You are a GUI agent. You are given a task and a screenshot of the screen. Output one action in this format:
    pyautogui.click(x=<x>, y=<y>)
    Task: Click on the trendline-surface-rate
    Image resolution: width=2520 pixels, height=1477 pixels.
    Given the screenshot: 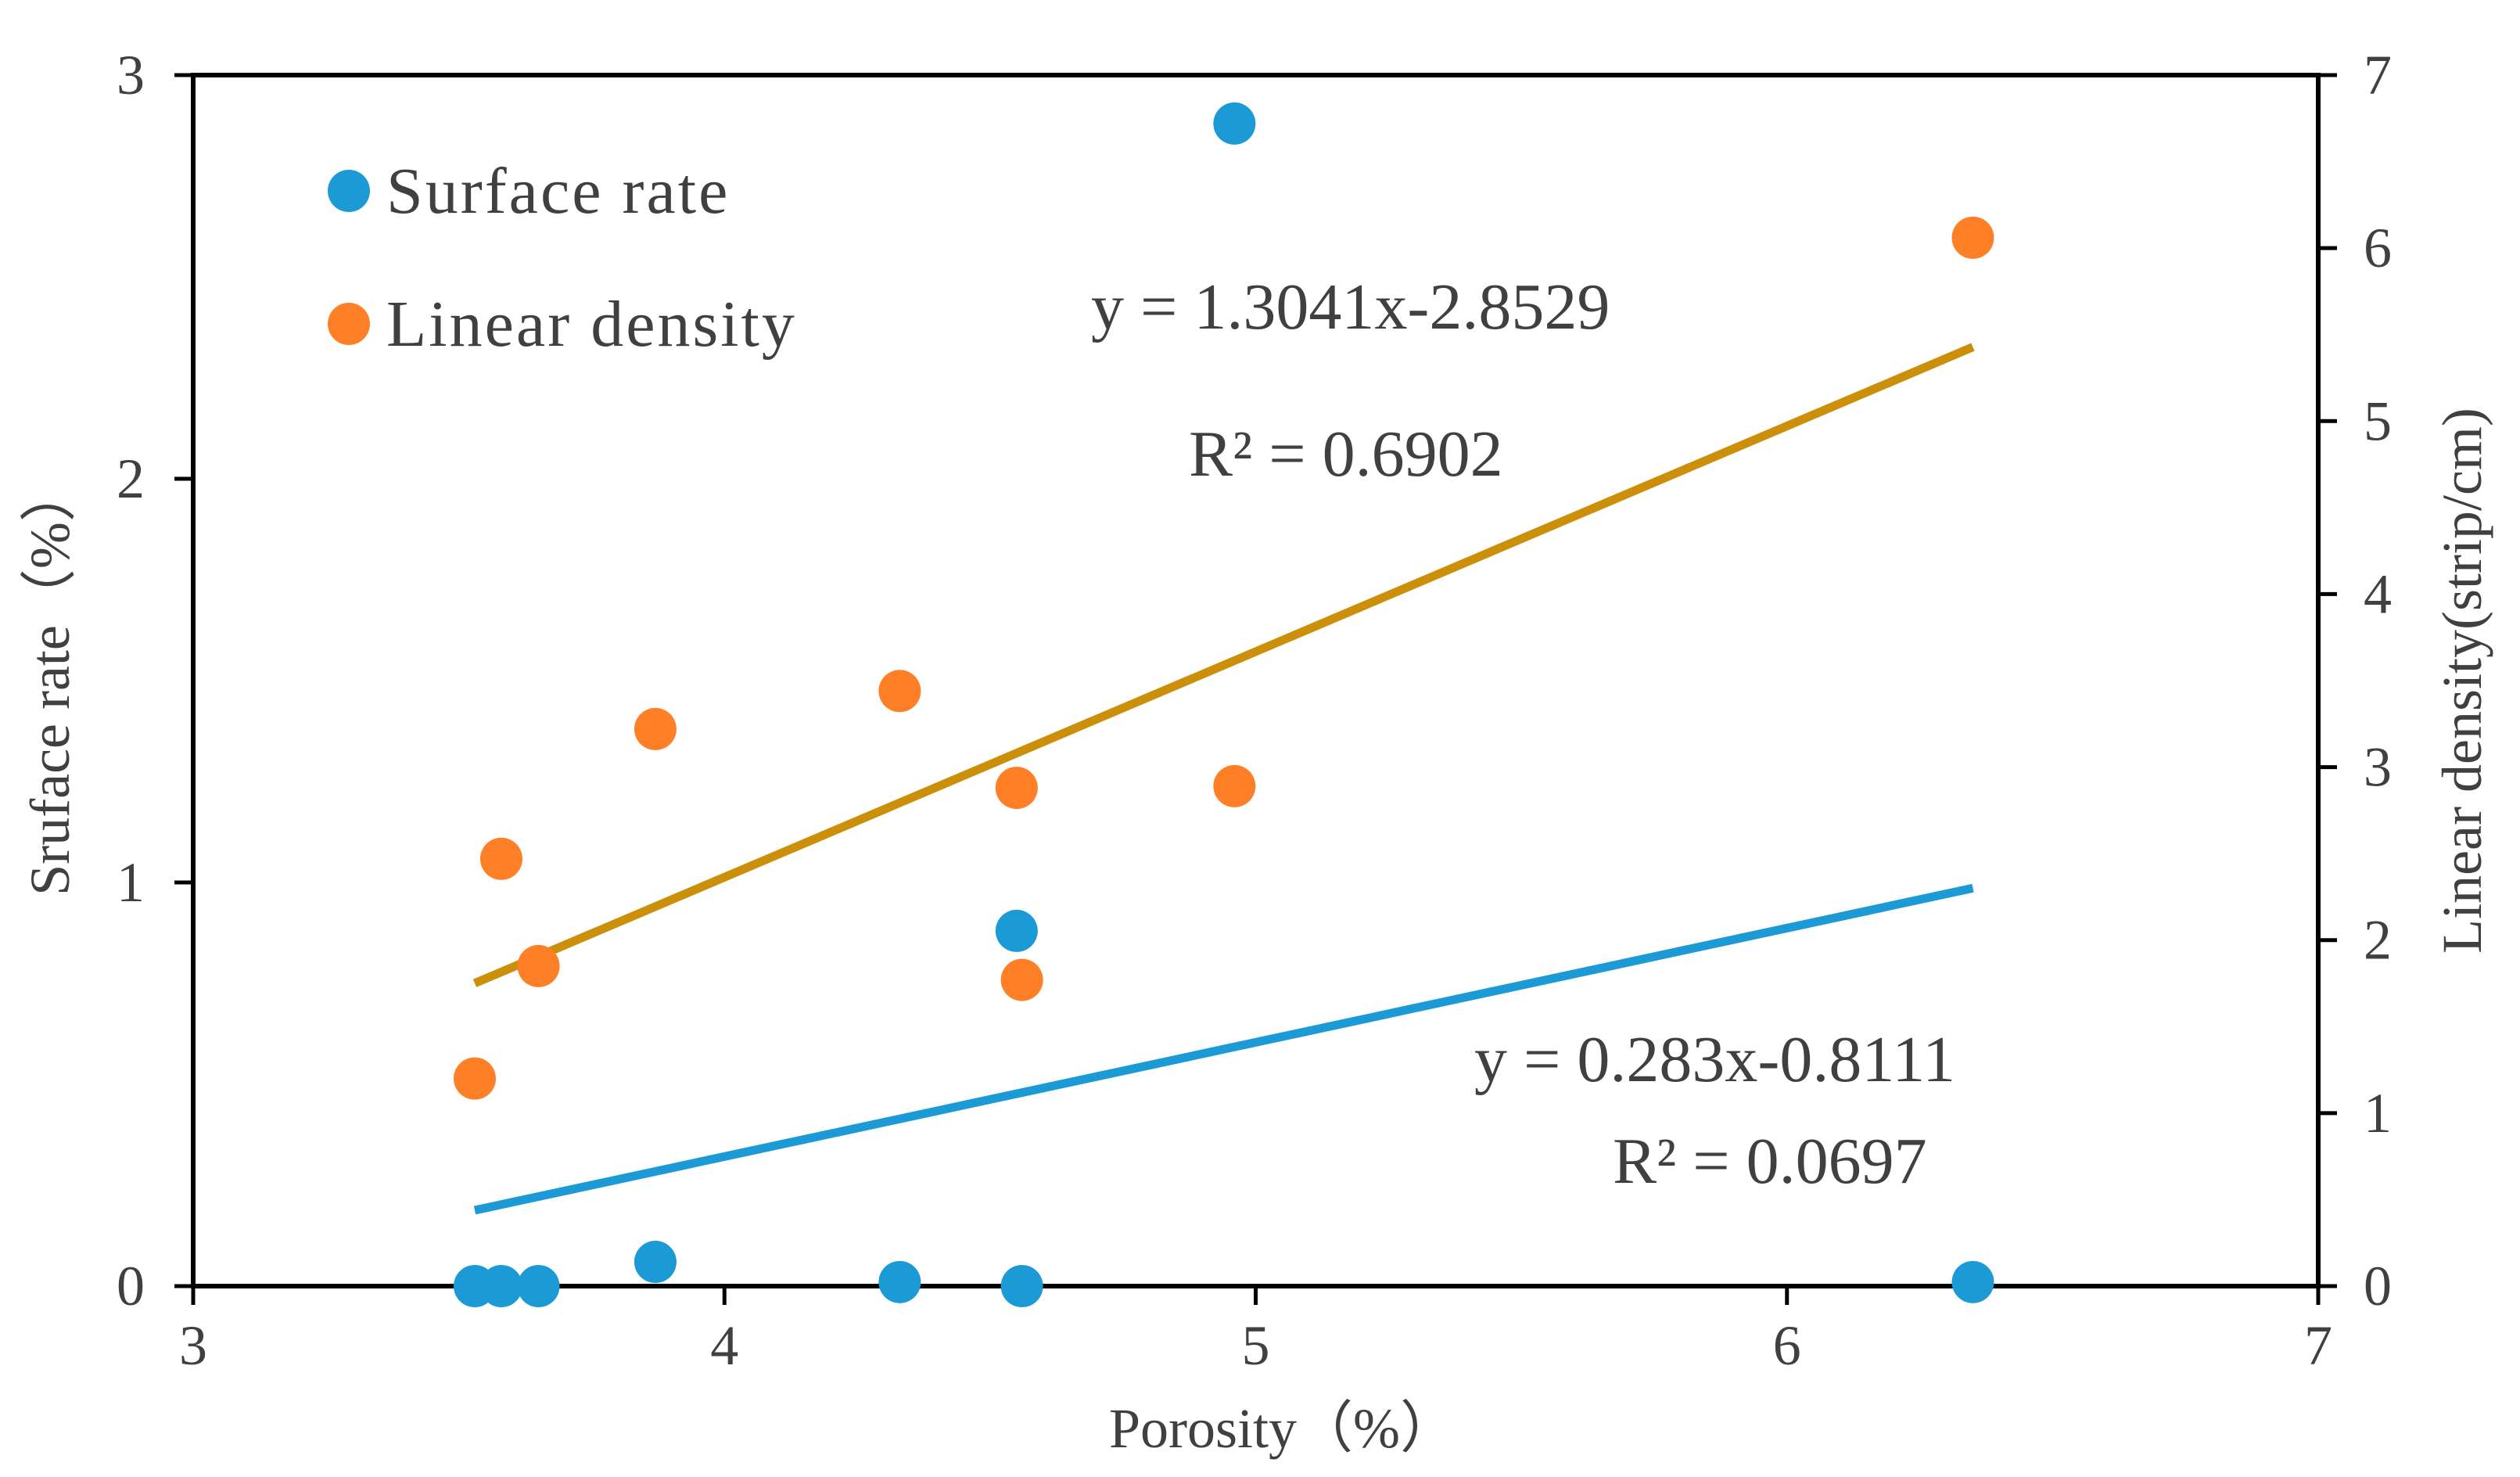 What is the action you would take?
    pyautogui.click(x=1223, y=1049)
    